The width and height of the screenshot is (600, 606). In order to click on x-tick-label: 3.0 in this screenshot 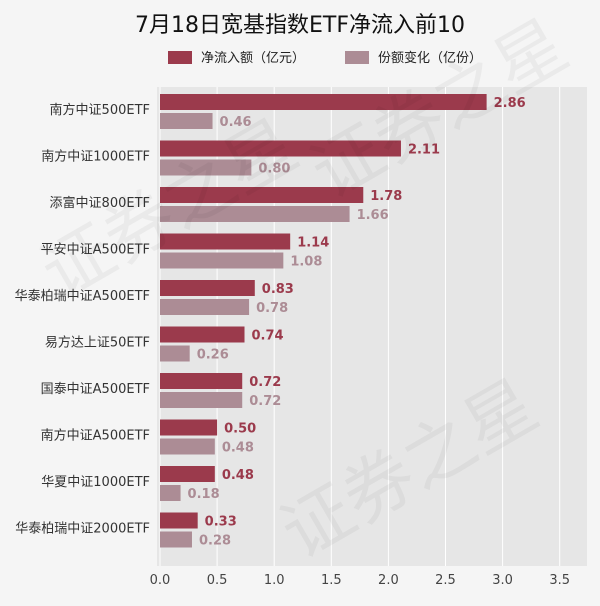, I will do `click(502, 580)`.